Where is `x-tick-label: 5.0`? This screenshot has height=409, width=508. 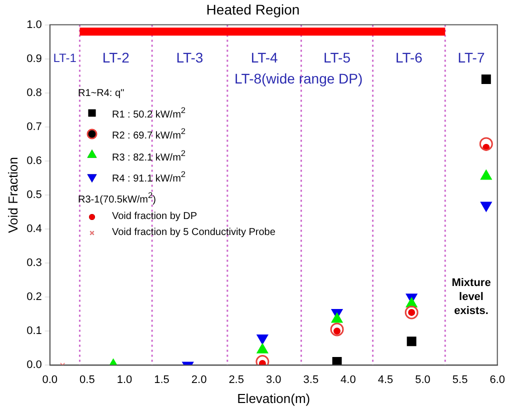 x-tick-label: 5.0 is located at coordinates (422, 380).